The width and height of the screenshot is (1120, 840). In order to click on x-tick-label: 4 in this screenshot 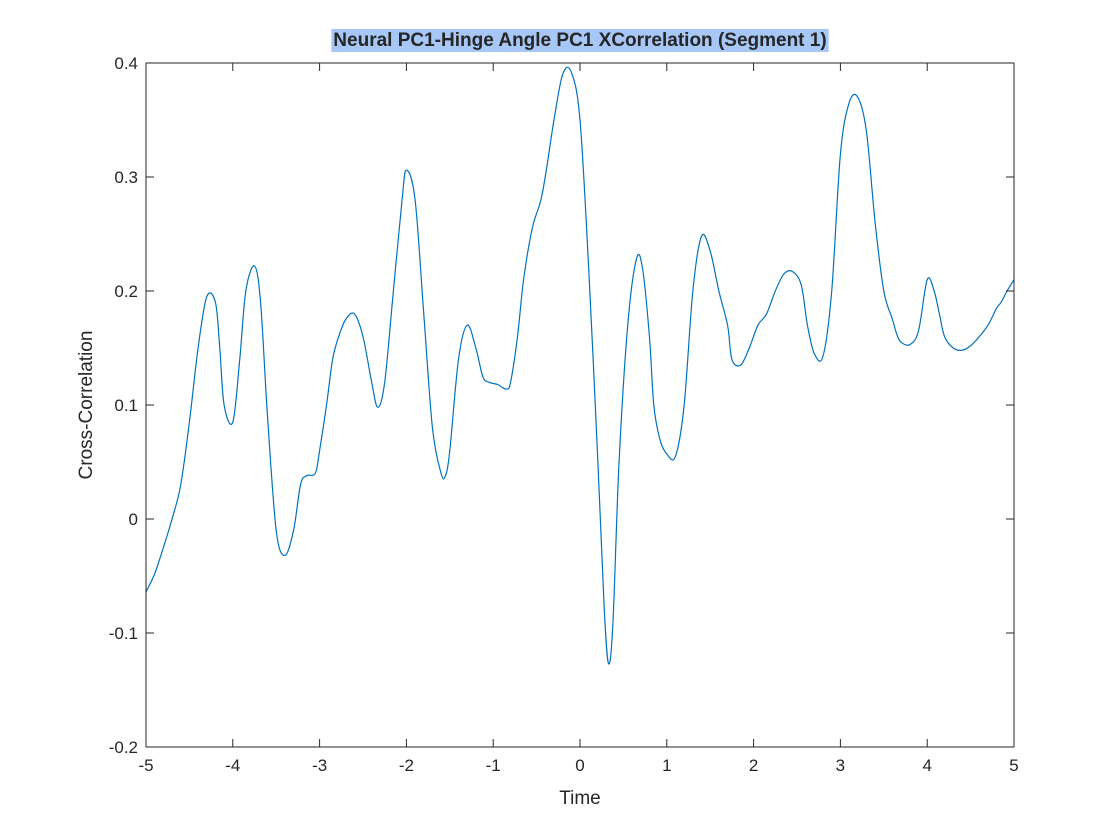, I will do `click(926, 765)`.